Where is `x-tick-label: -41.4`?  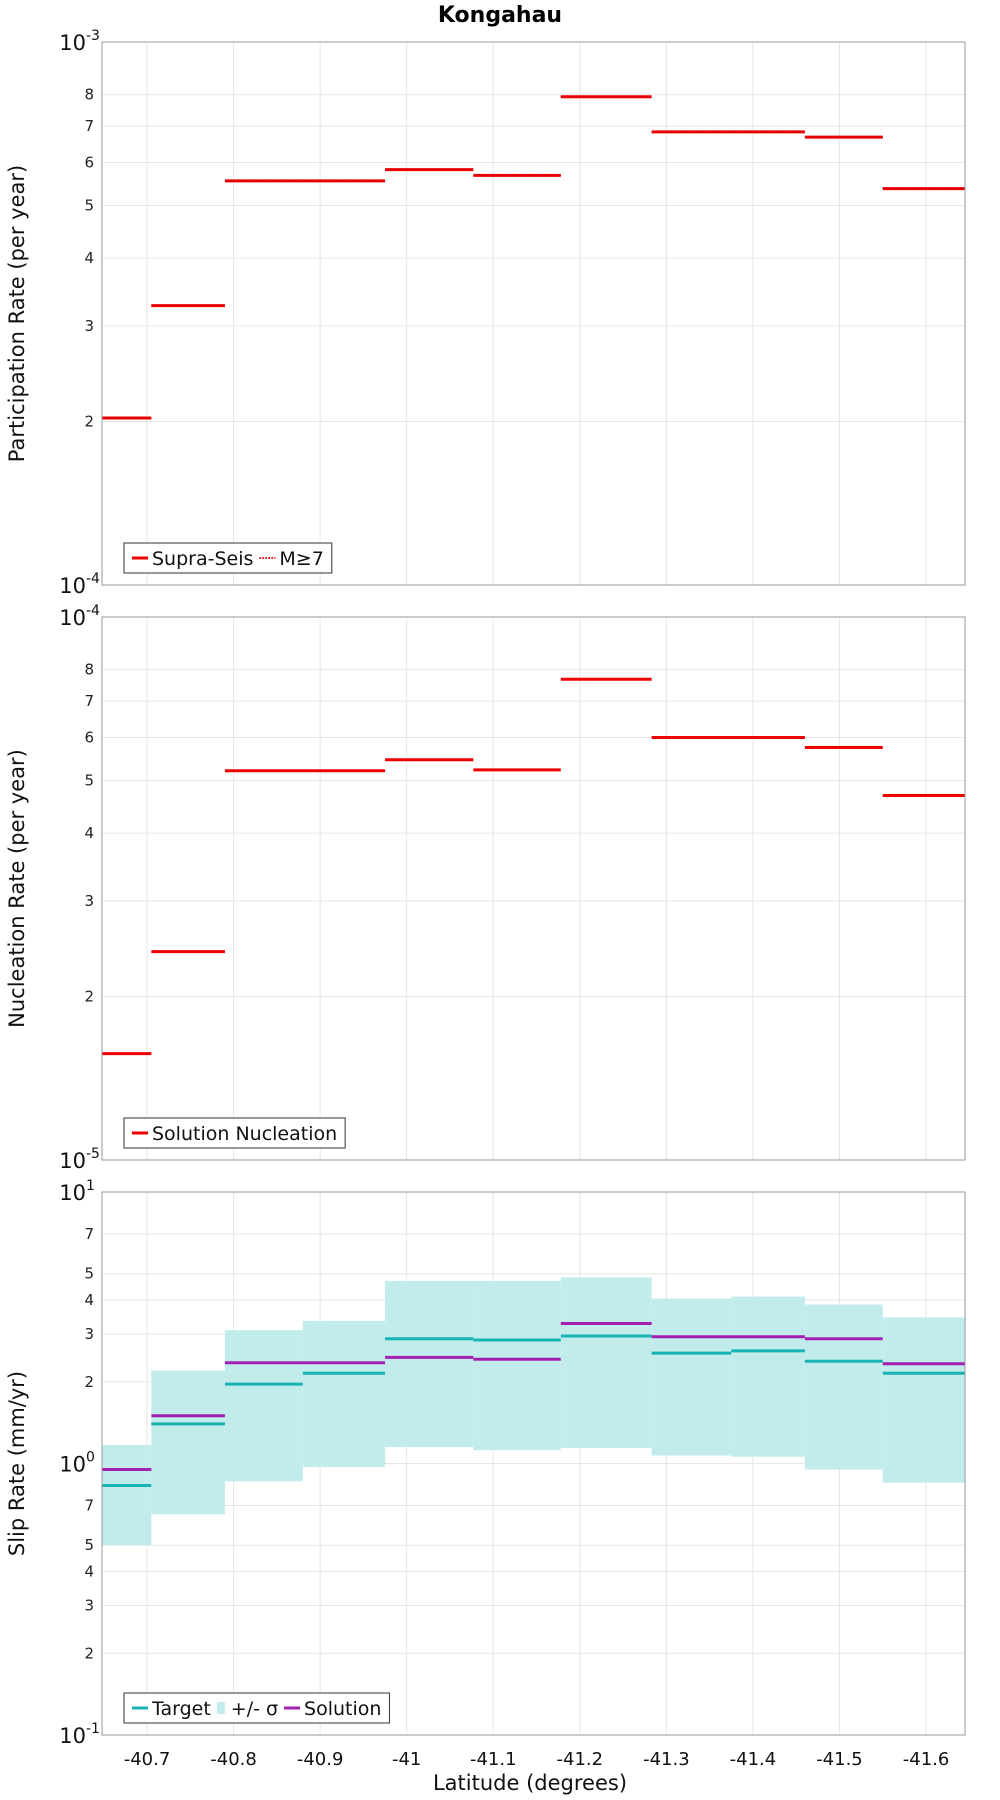 x-tick-label: -41.4 is located at coordinates (753, 1759).